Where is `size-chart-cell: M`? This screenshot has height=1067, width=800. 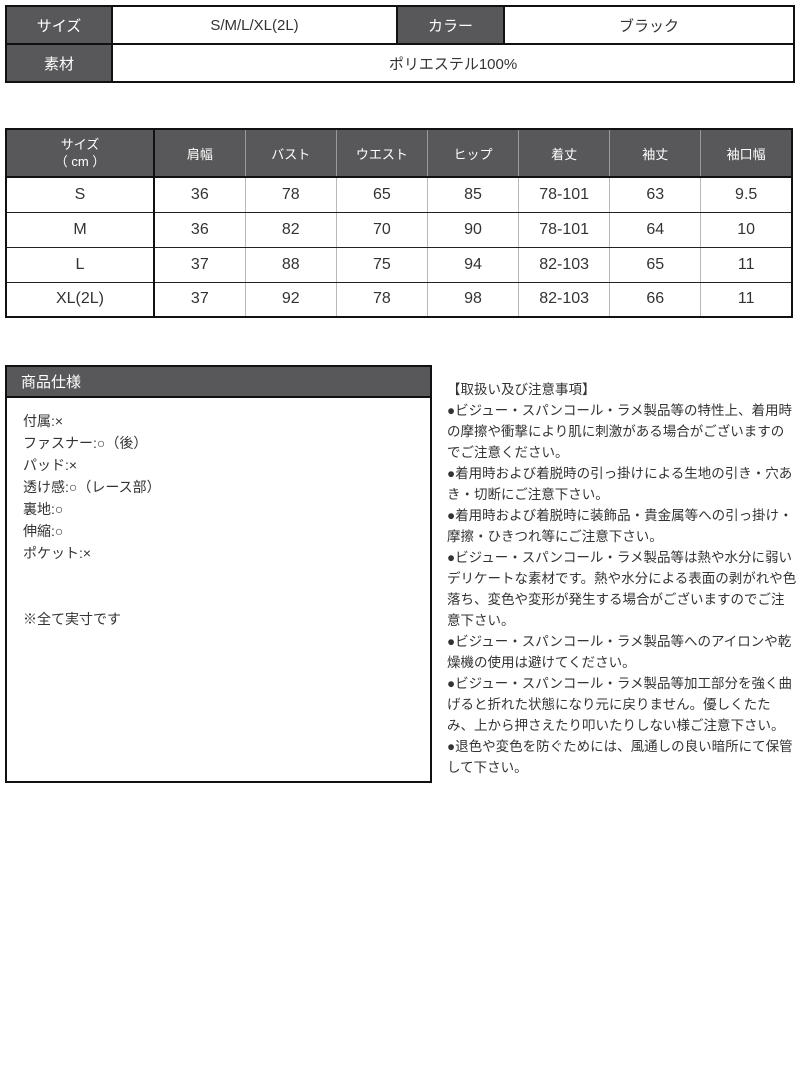
size-chart-cell: M is located at coordinates (80, 229).